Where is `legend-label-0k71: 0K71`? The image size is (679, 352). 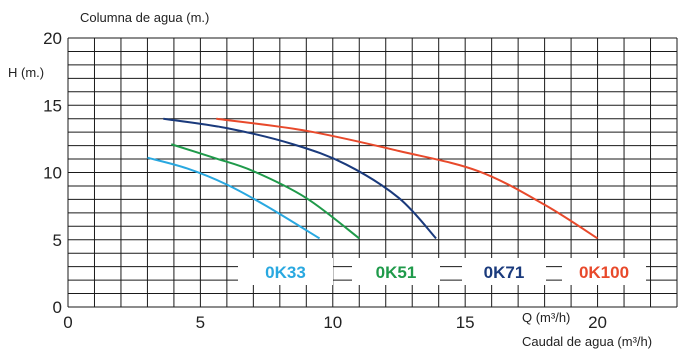
legend-label-0k71: 0K71 is located at coordinates (504, 272).